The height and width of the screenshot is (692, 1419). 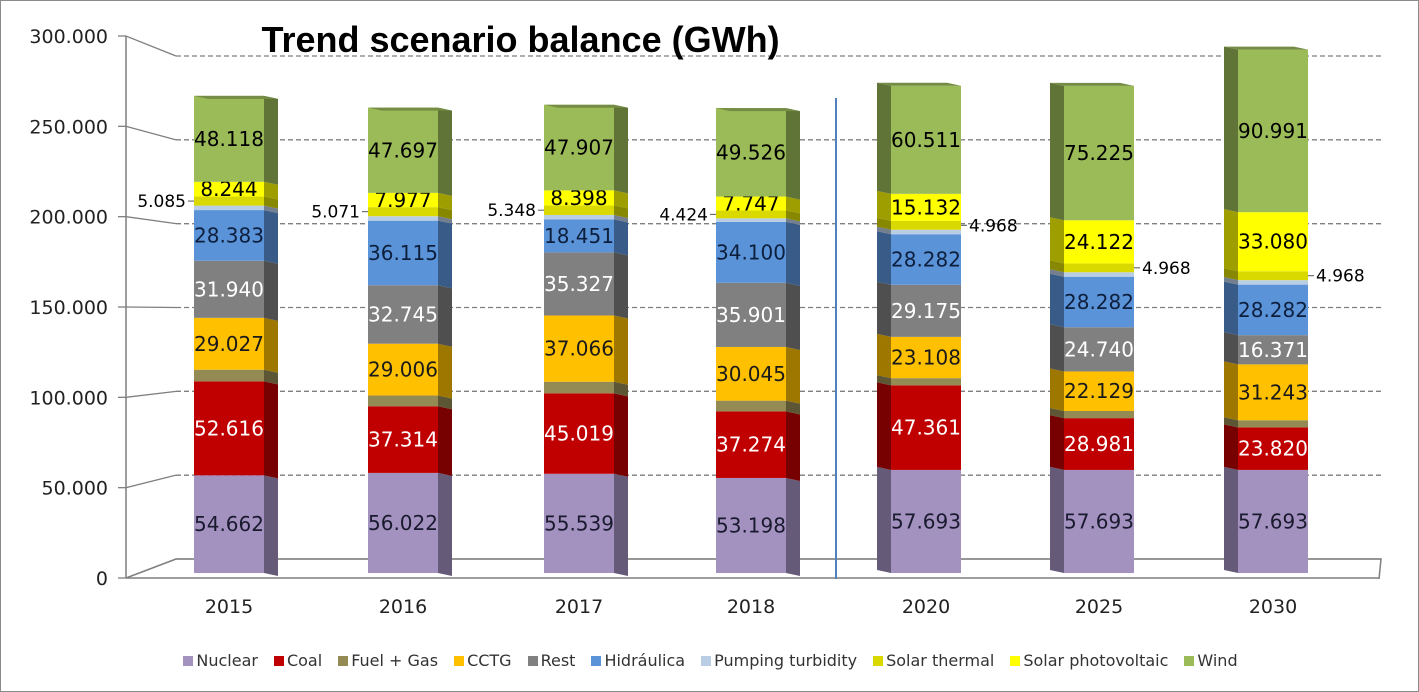 What do you see at coordinates (489, 660) in the screenshot?
I see `legend-label: CCTG` at bounding box center [489, 660].